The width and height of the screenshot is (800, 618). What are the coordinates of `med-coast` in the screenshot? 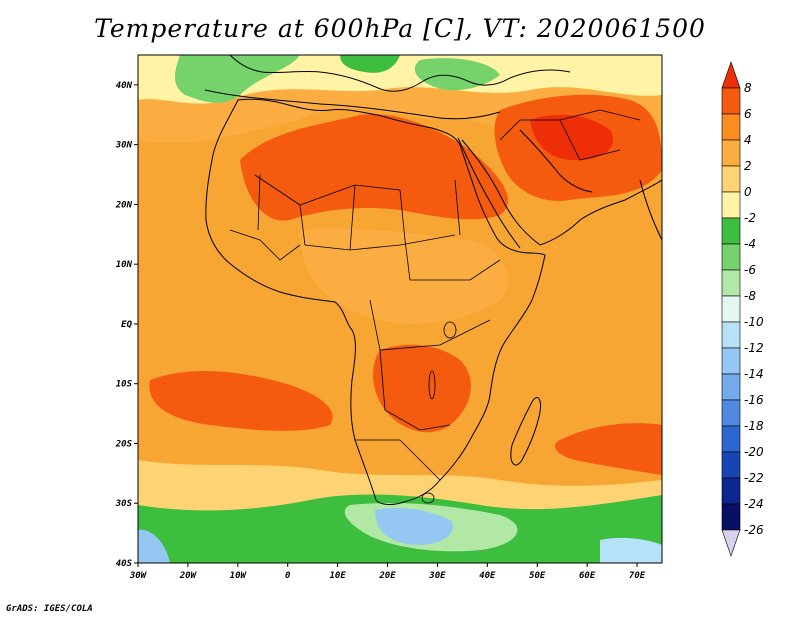 It's located at (352, 104).